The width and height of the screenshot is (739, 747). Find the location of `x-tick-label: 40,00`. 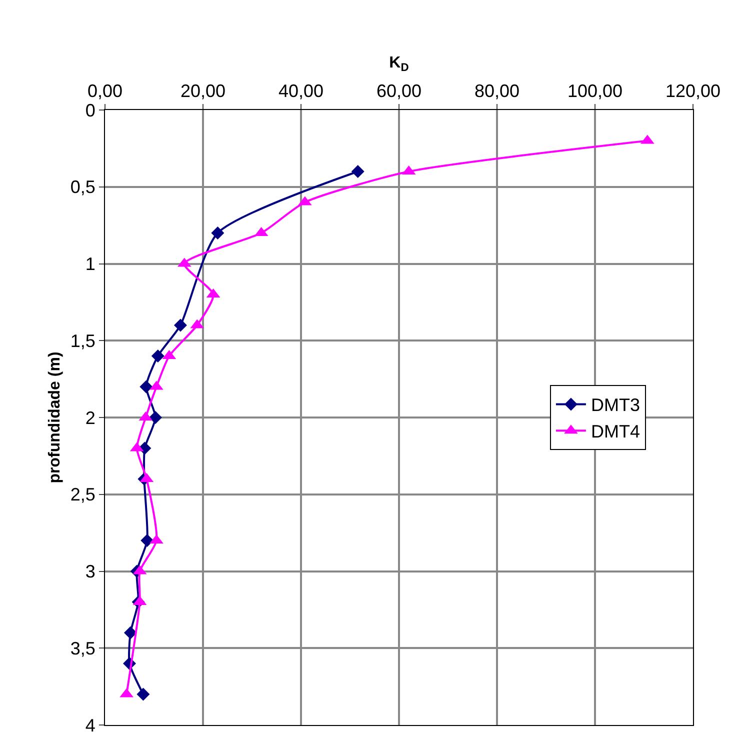

x-tick-label: 40,00 is located at coordinates (301, 90).